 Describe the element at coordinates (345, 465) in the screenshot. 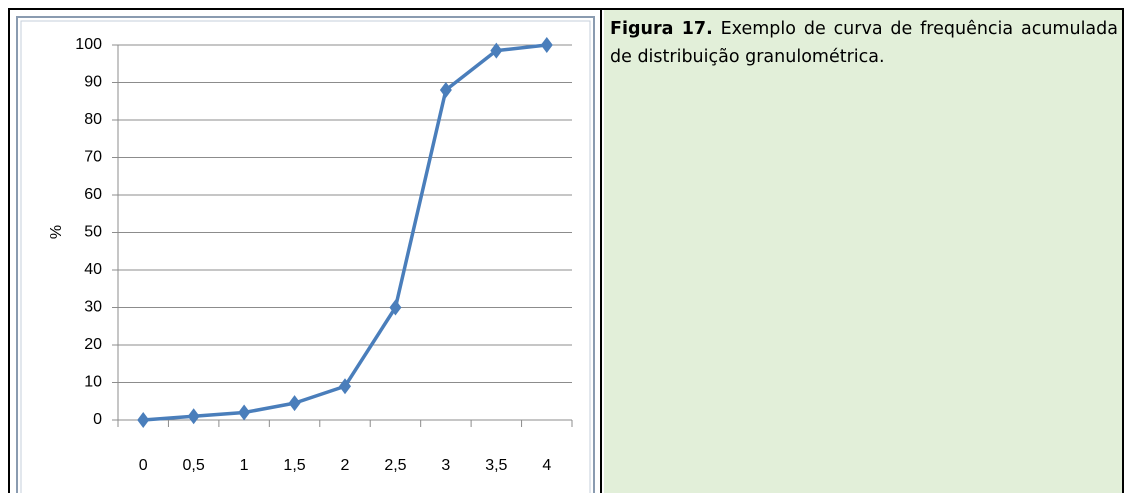

I see `x-tick-label: 2` at that location.